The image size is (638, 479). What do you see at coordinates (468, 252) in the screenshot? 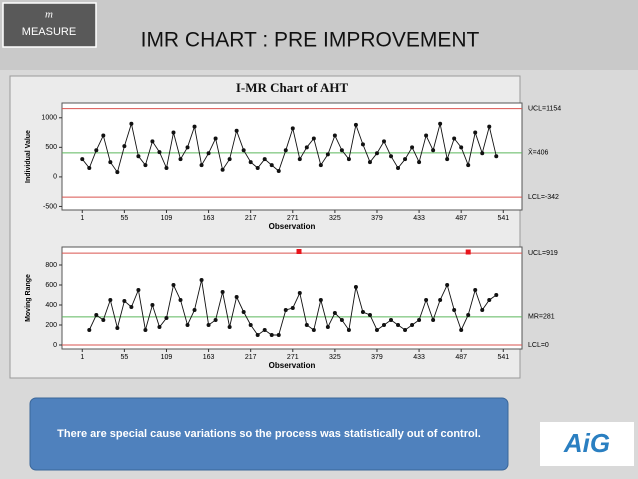
I see `outlier-point` at bounding box center [468, 252].